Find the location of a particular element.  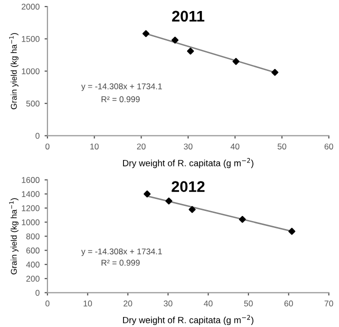

y-tick-label: 500 is located at coordinates (33, 103).